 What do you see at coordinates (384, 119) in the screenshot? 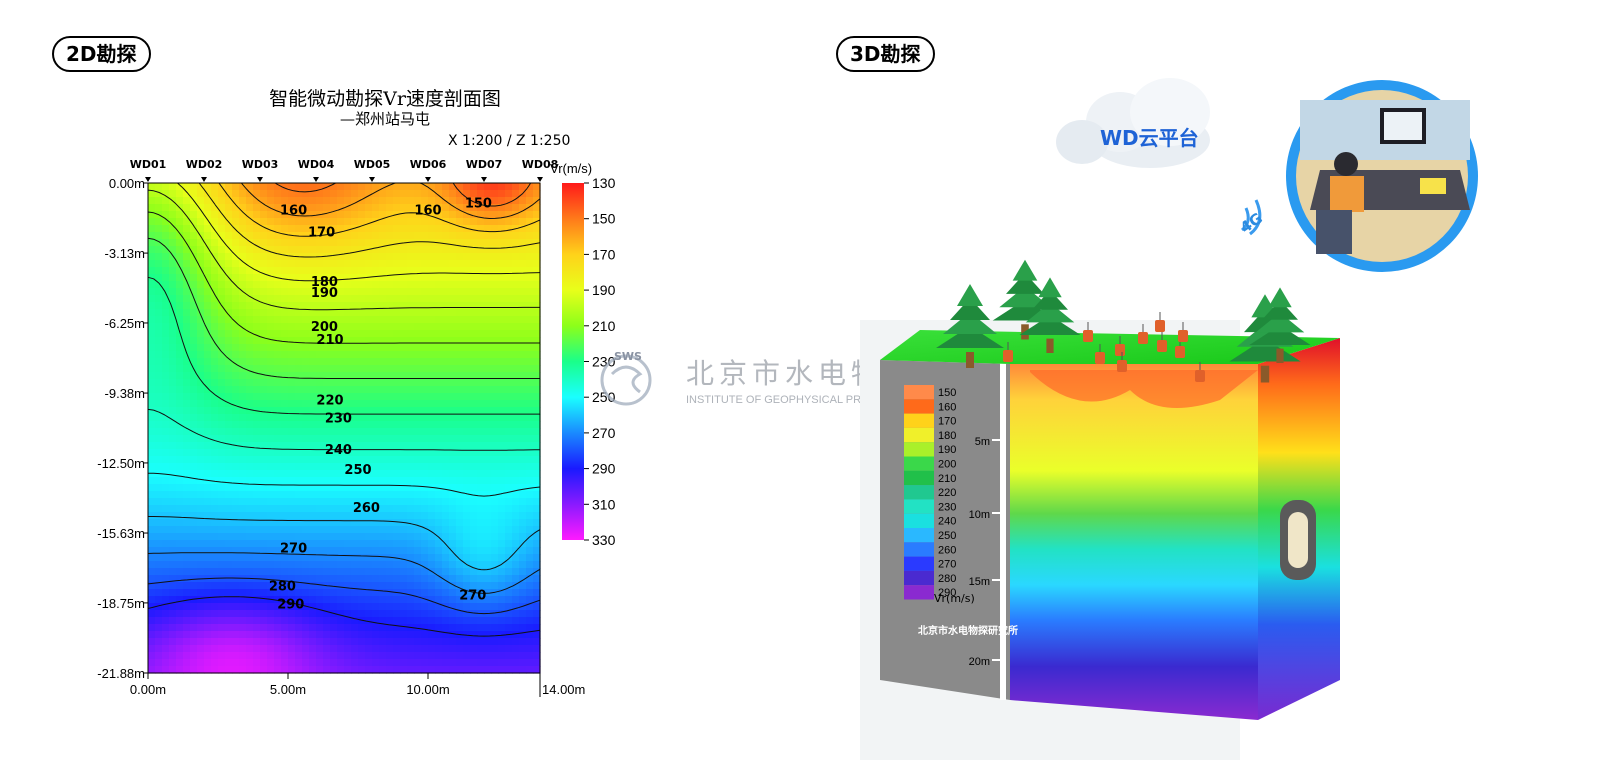
I see `chart-subtitle: —郑州站马屯` at bounding box center [384, 119].